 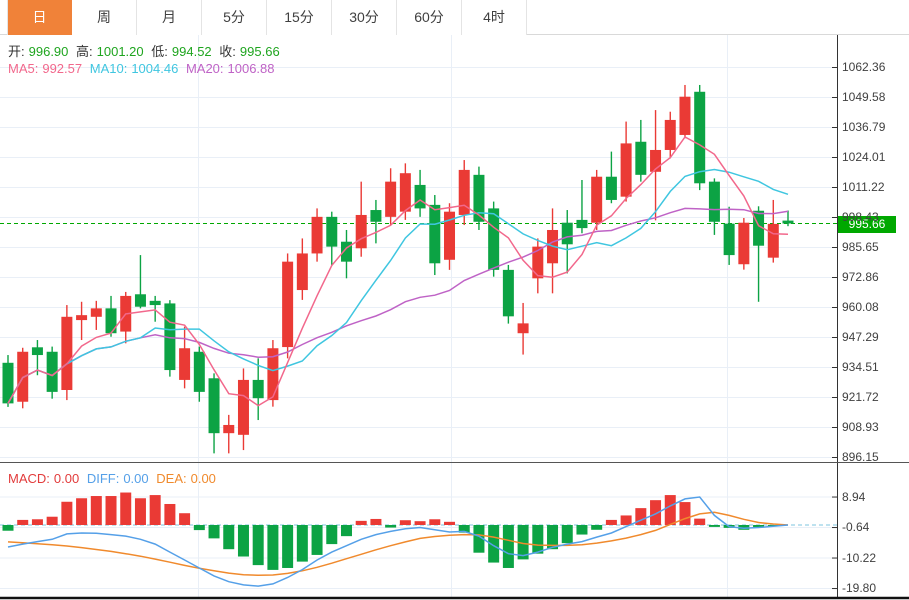 What do you see at coordinates (227, 51) in the screenshot?
I see `close-label: 收:` at bounding box center [227, 51].